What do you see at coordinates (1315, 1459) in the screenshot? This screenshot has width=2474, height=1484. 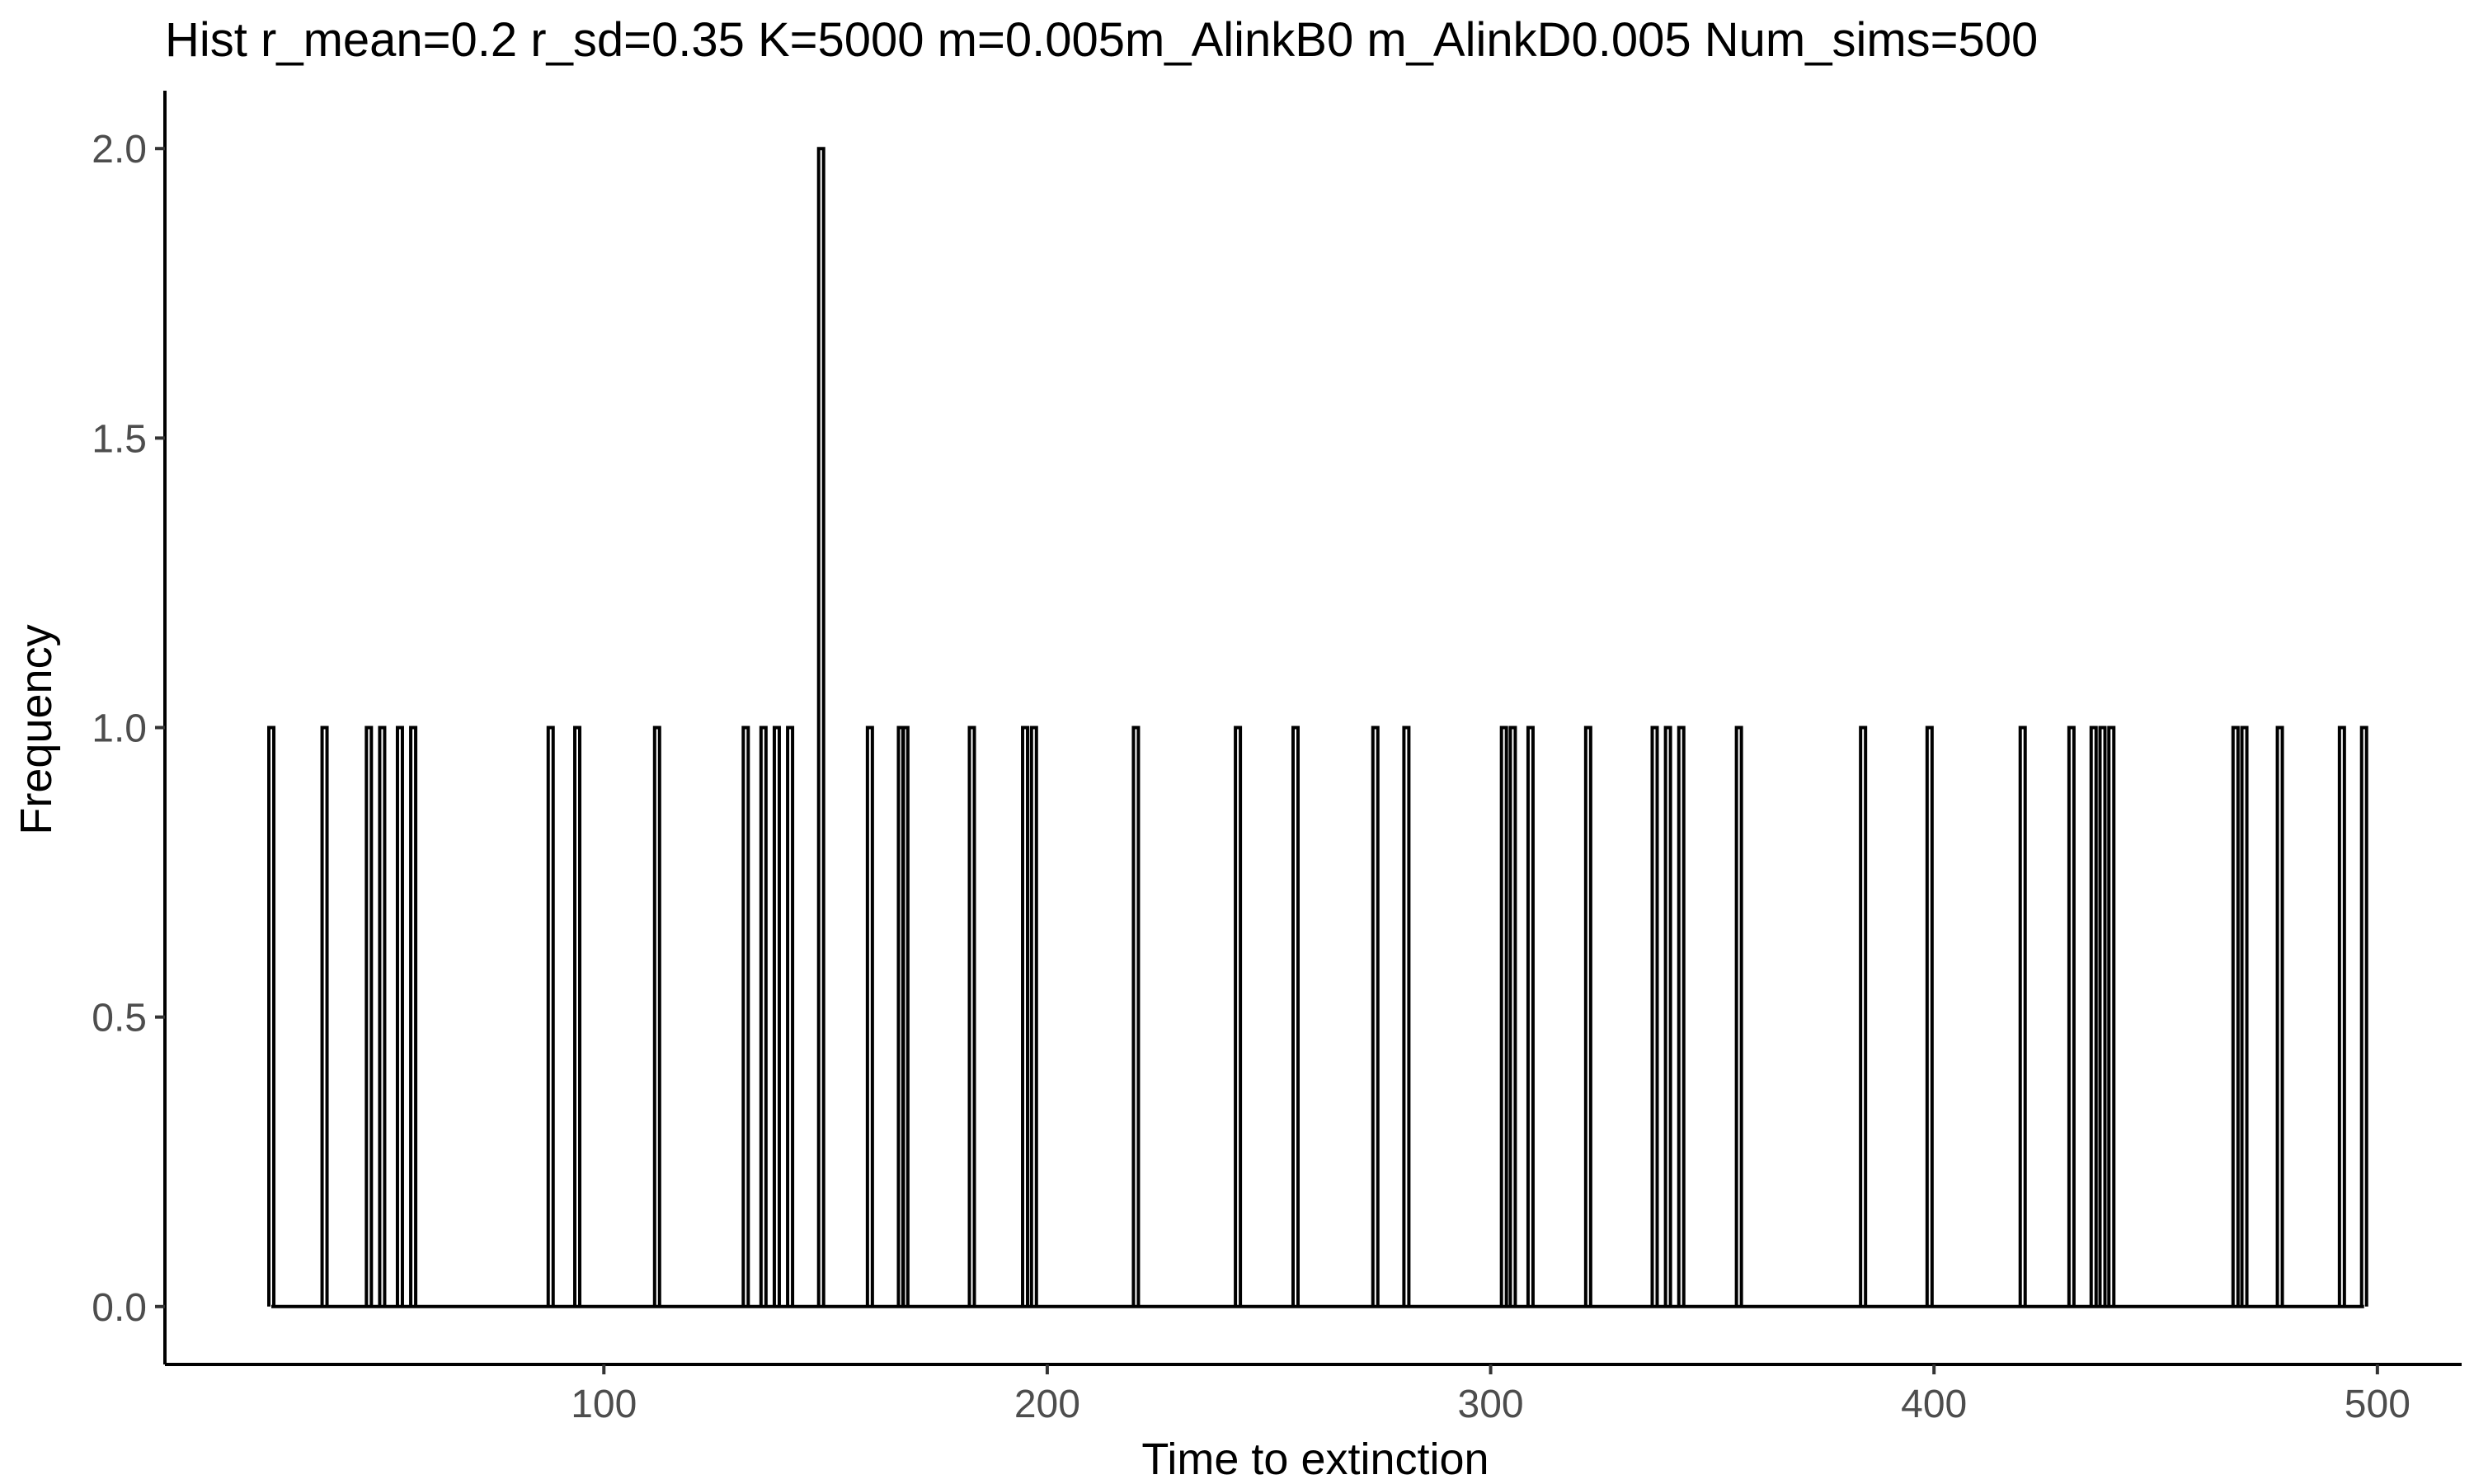 I see `x-axis-title: Time to extinction` at bounding box center [1315, 1459].